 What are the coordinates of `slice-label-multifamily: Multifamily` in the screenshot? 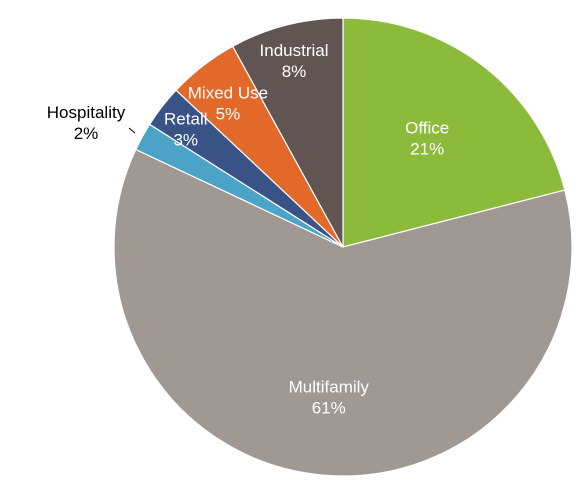 It's located at (329, 386).